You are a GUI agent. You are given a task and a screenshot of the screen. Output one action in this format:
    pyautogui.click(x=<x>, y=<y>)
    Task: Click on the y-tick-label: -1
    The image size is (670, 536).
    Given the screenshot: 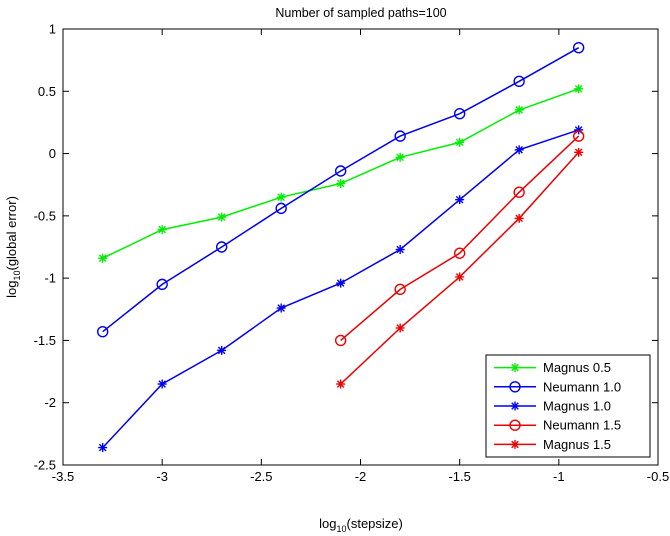 What is the action you would take?
    pyautogui.click(x=50, y=278)
    